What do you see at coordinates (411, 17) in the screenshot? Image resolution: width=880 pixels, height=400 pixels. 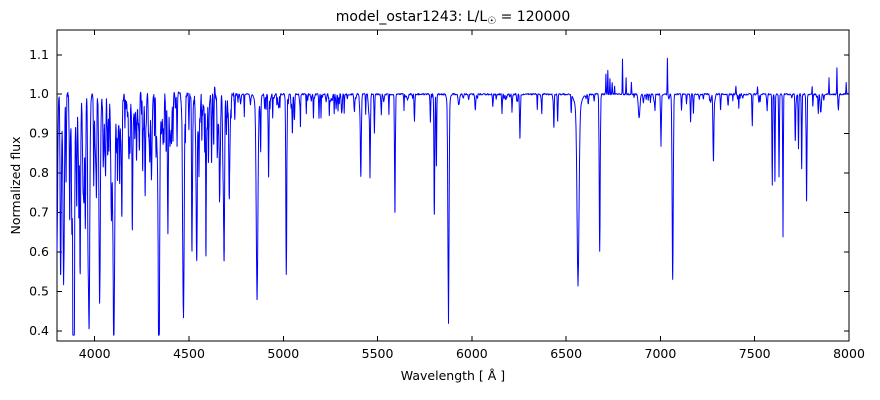 I see `chart-title-prefix: model_ostar1243: L/L` at bounding box center [411, 17].